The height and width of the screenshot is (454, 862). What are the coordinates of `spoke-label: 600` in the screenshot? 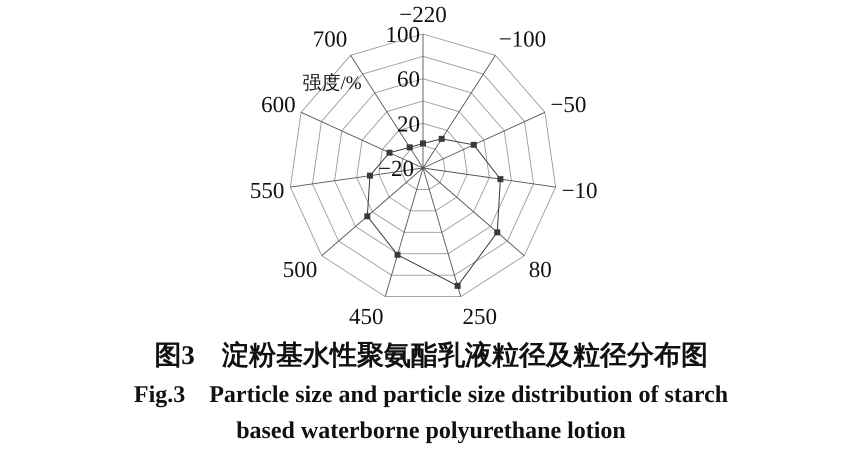 It's located at (278, 105).